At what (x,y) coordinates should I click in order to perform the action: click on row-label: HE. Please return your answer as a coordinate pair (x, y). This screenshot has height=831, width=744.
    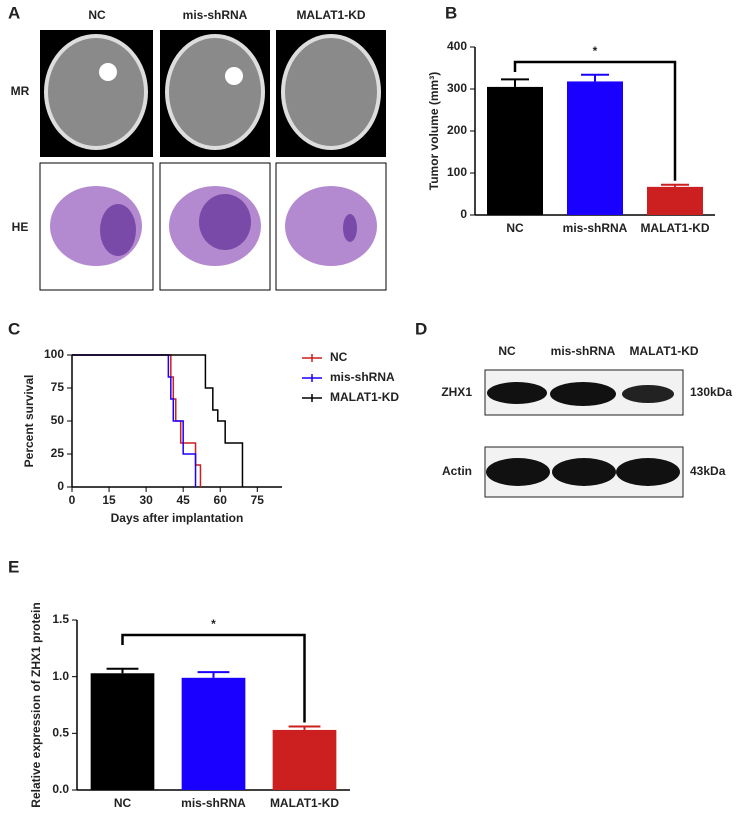
    Looking at the image, I should click on (20, 227).